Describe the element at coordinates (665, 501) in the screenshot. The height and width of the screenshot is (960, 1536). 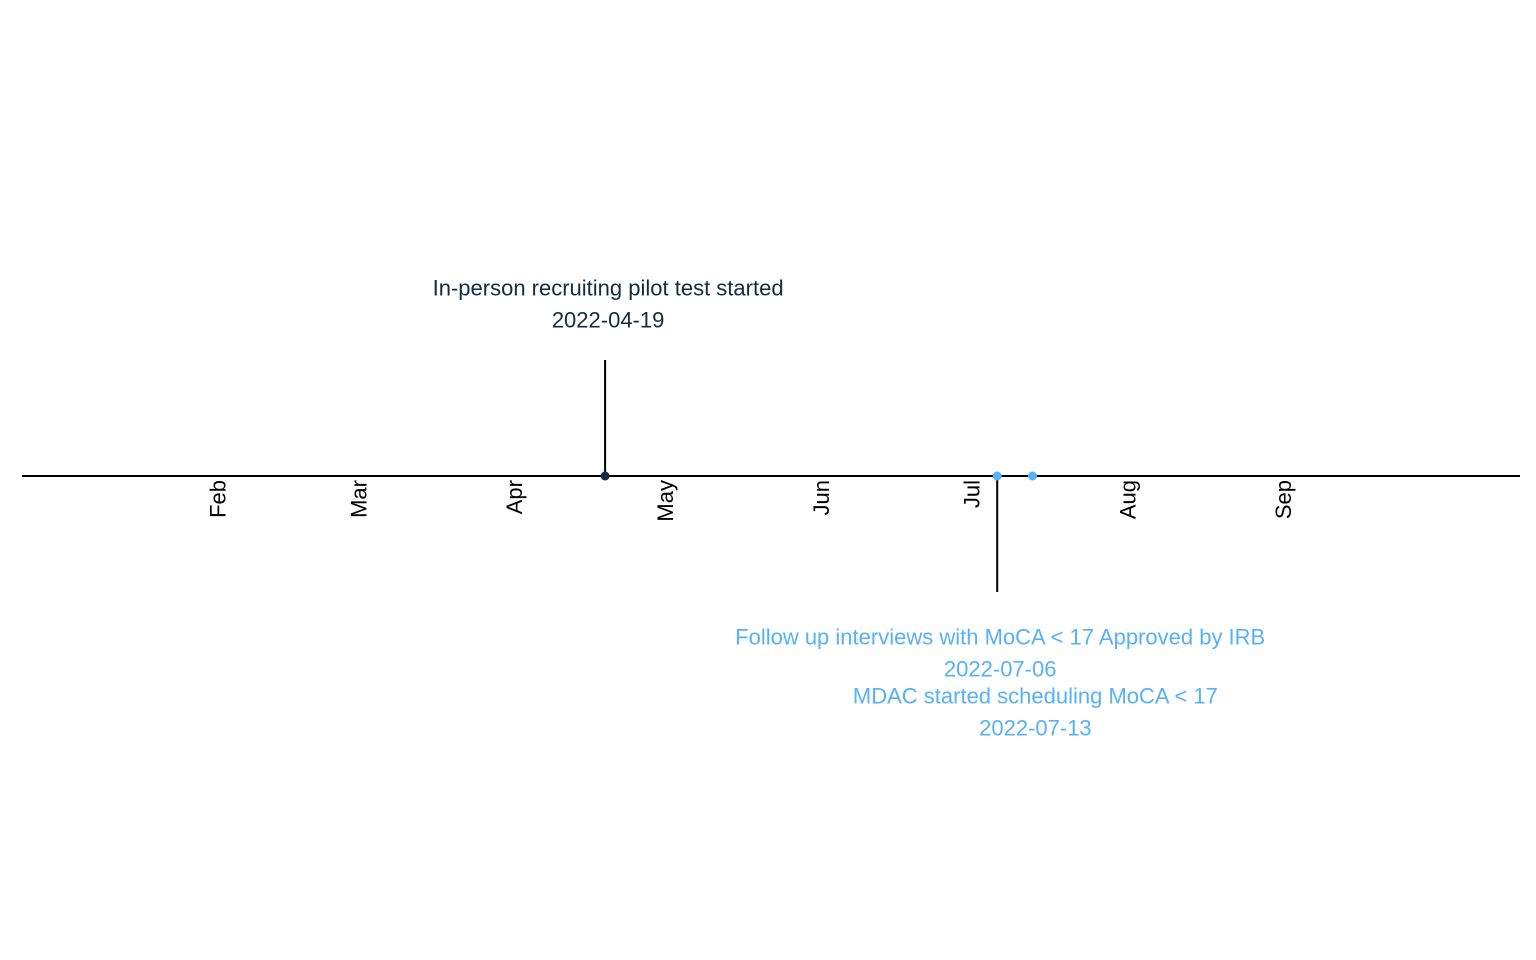
I see `month-label-may: May` at that location.